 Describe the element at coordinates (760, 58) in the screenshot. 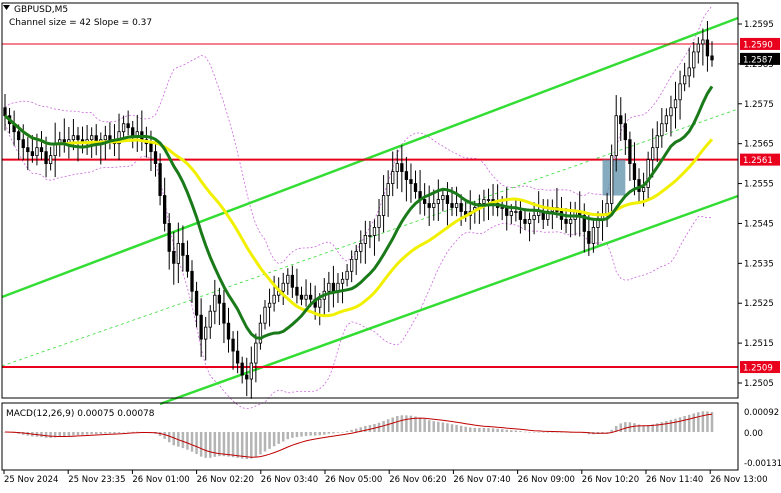

I see `last-price-tag` at that location.